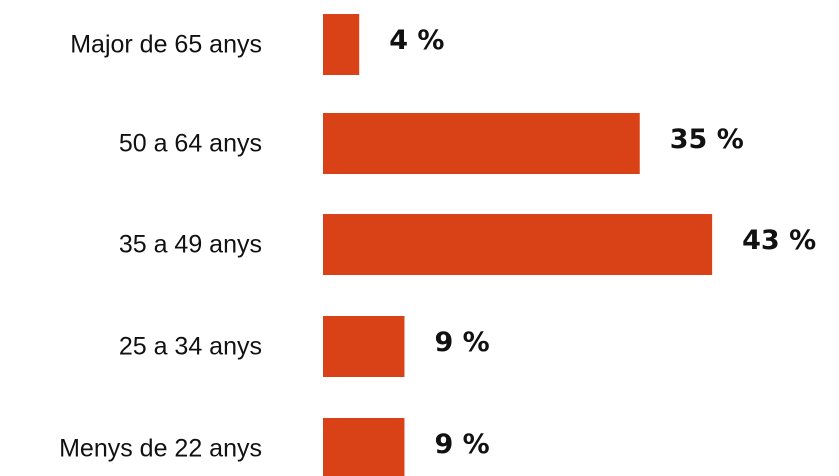  What do you see at coordinates (190, 347) in the screenshot?
I see `category-label-25-a-34-anys: 25 a 34 anys` at bounding box center [190, 347].